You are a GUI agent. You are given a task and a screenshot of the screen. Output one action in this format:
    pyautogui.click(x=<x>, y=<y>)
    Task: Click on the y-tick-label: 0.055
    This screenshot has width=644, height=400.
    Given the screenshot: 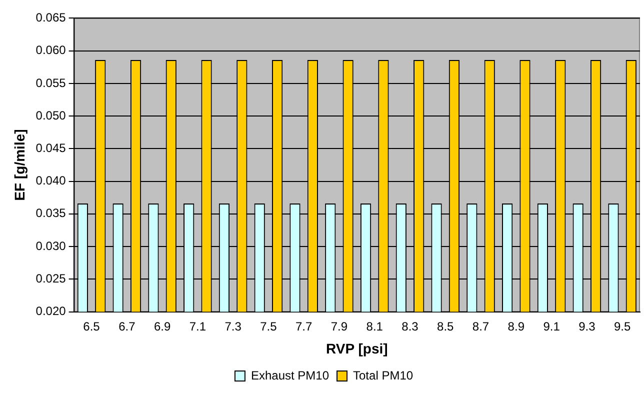 What is the action you would take?
    pyautogui.click(x=51, y=83)
    